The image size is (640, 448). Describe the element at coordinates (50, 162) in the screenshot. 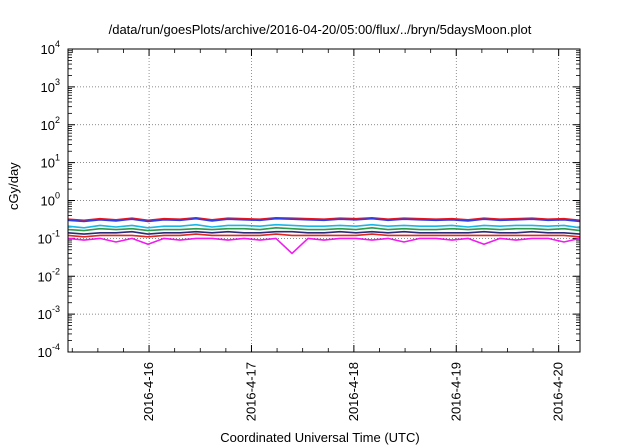

I see `y-tick-label: 10¹` at that location.